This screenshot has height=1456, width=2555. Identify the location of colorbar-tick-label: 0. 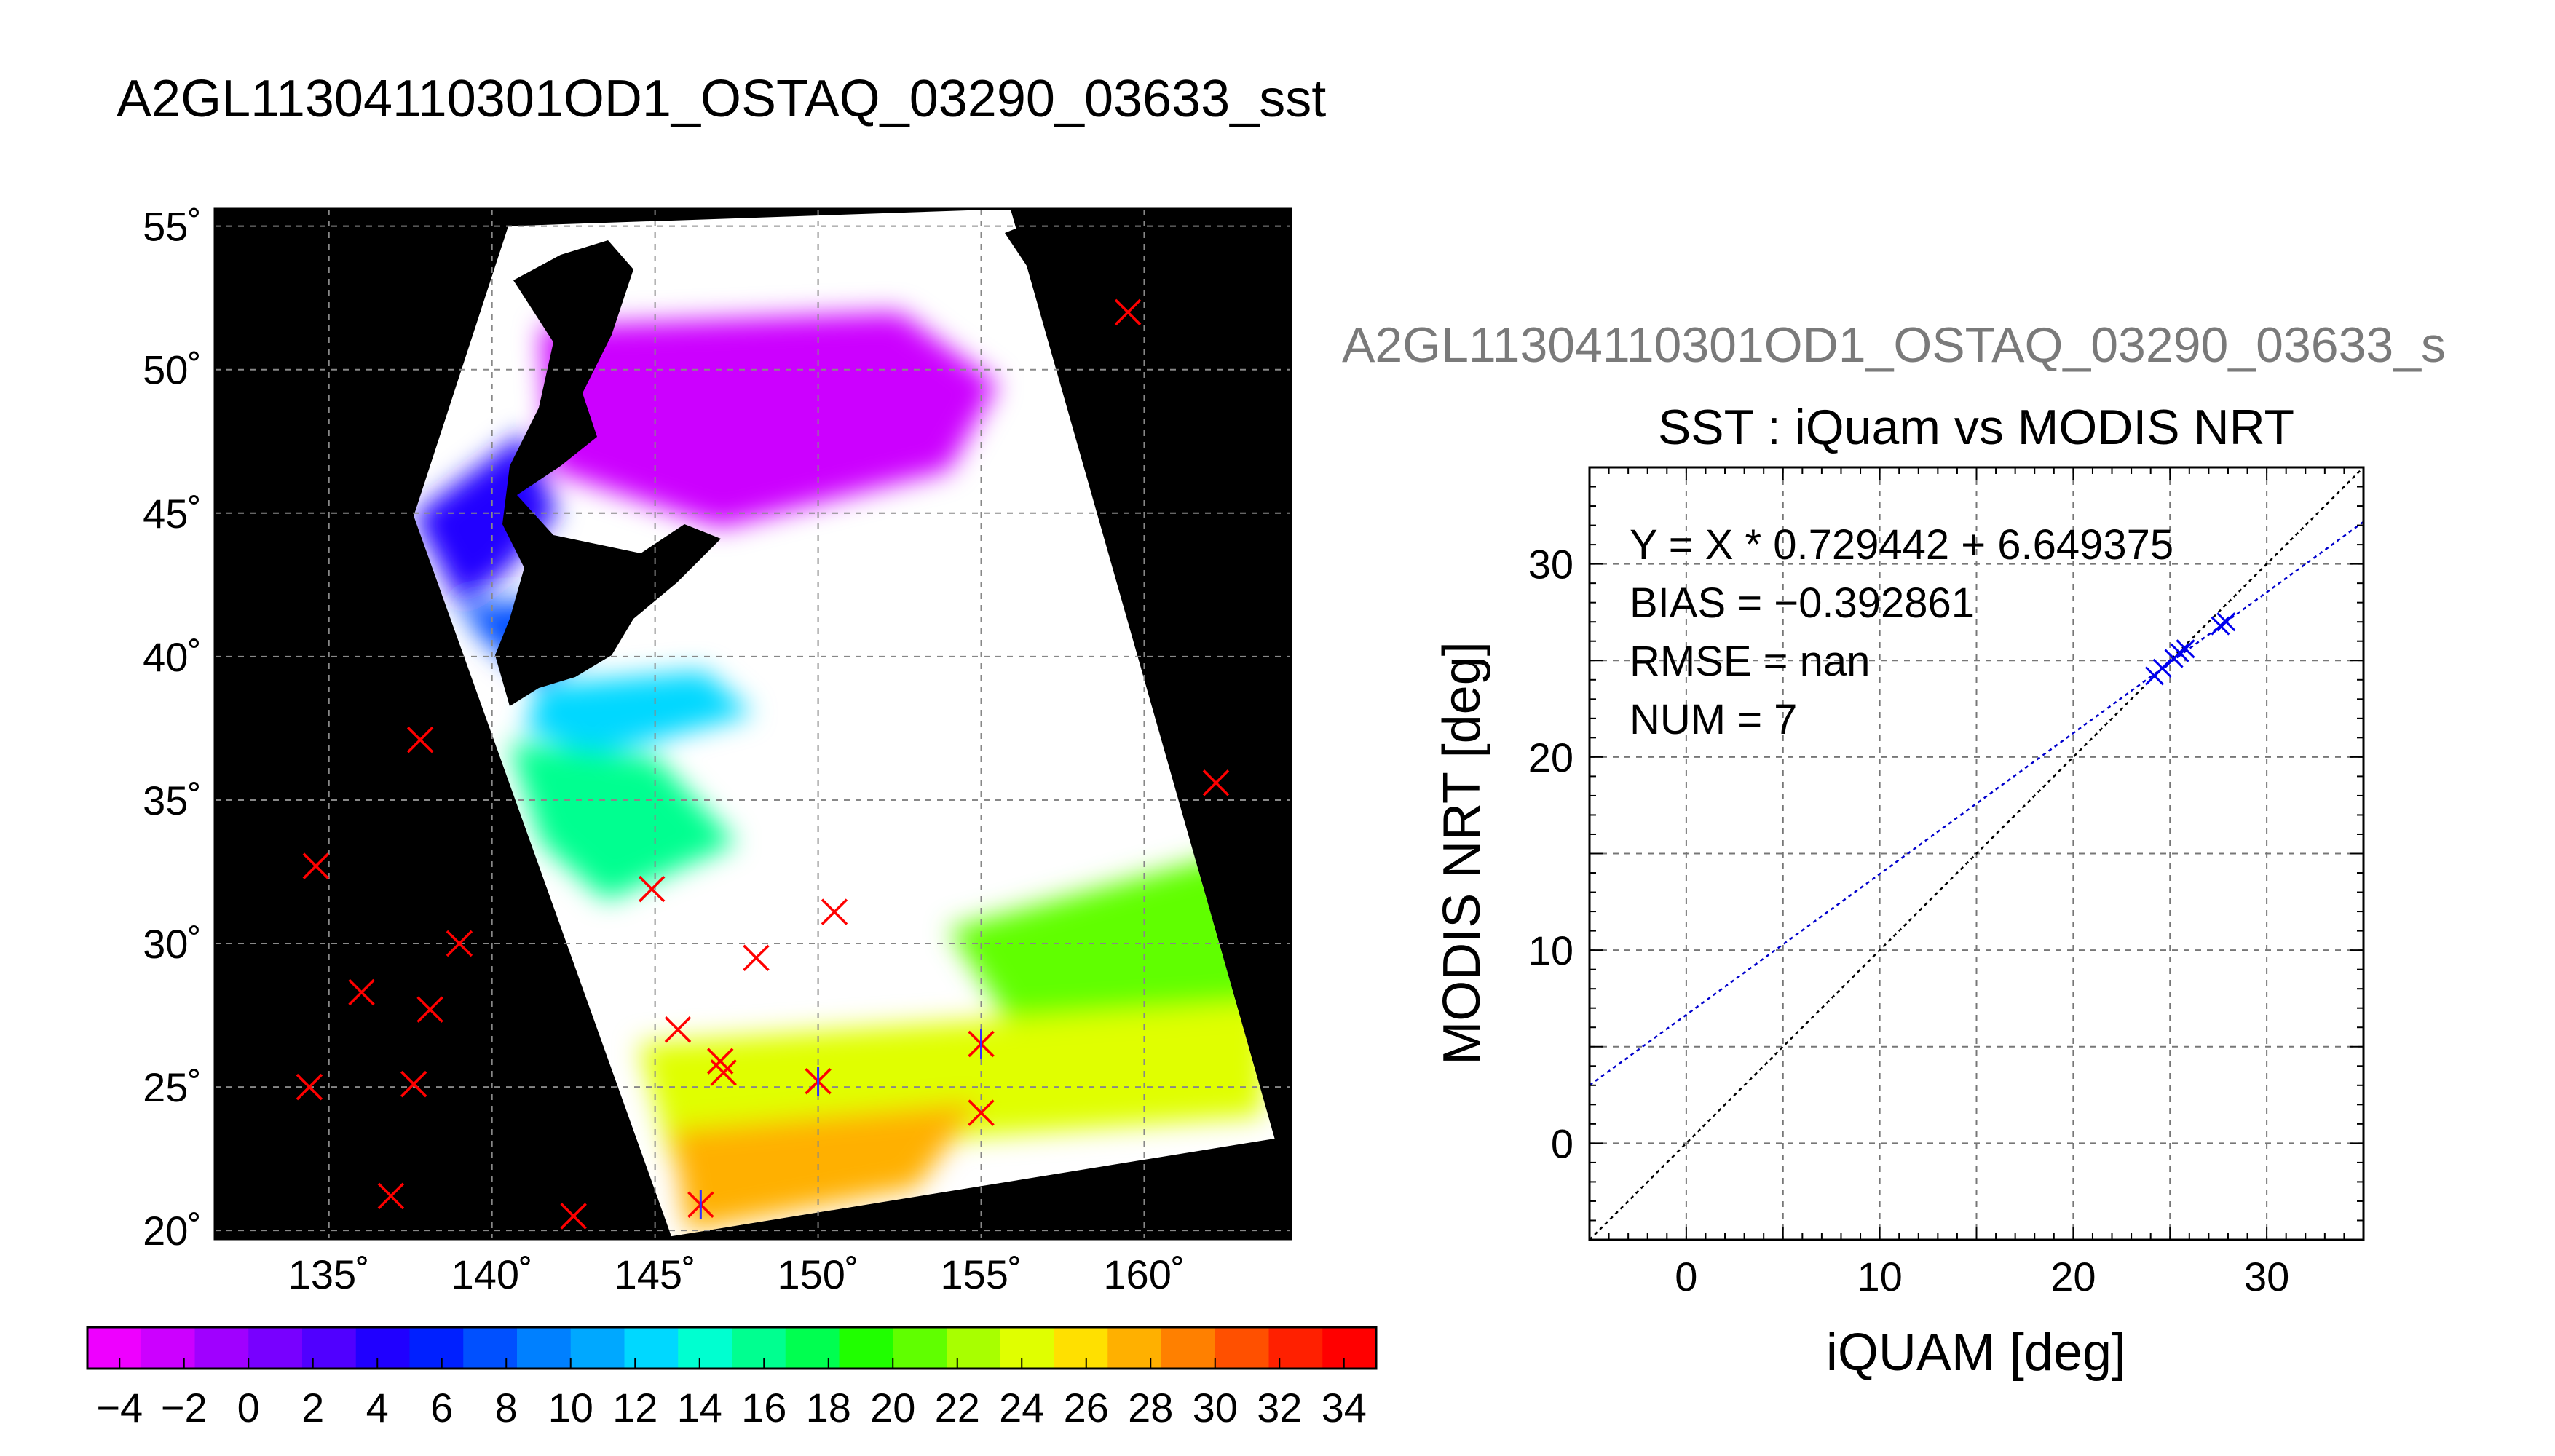
(248, 1408).